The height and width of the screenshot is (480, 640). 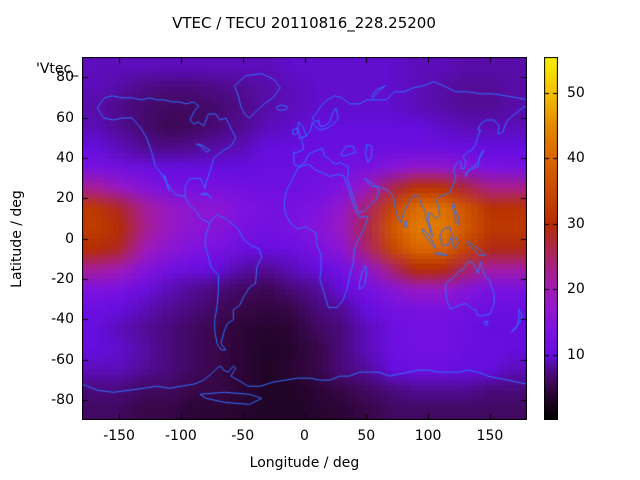 I want to click on colorbar-tick-label: 50, so click(x=576, y=92).